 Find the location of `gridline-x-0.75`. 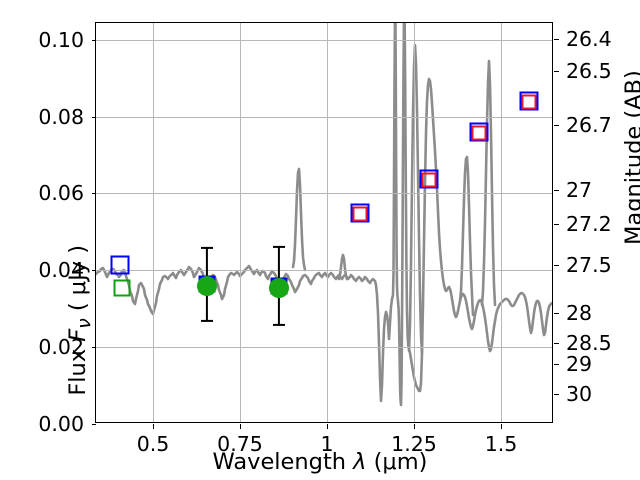

gridline-x-0.75 is located at coordinates (240, 222).